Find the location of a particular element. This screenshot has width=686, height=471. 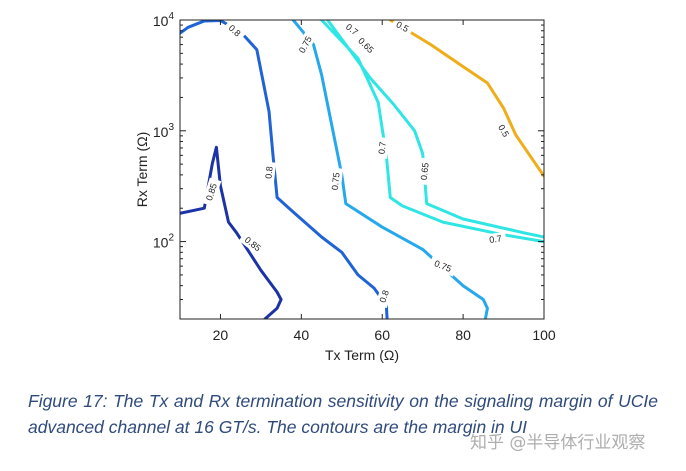

contour-label: 0.75 is located at coordinates (336, 181).